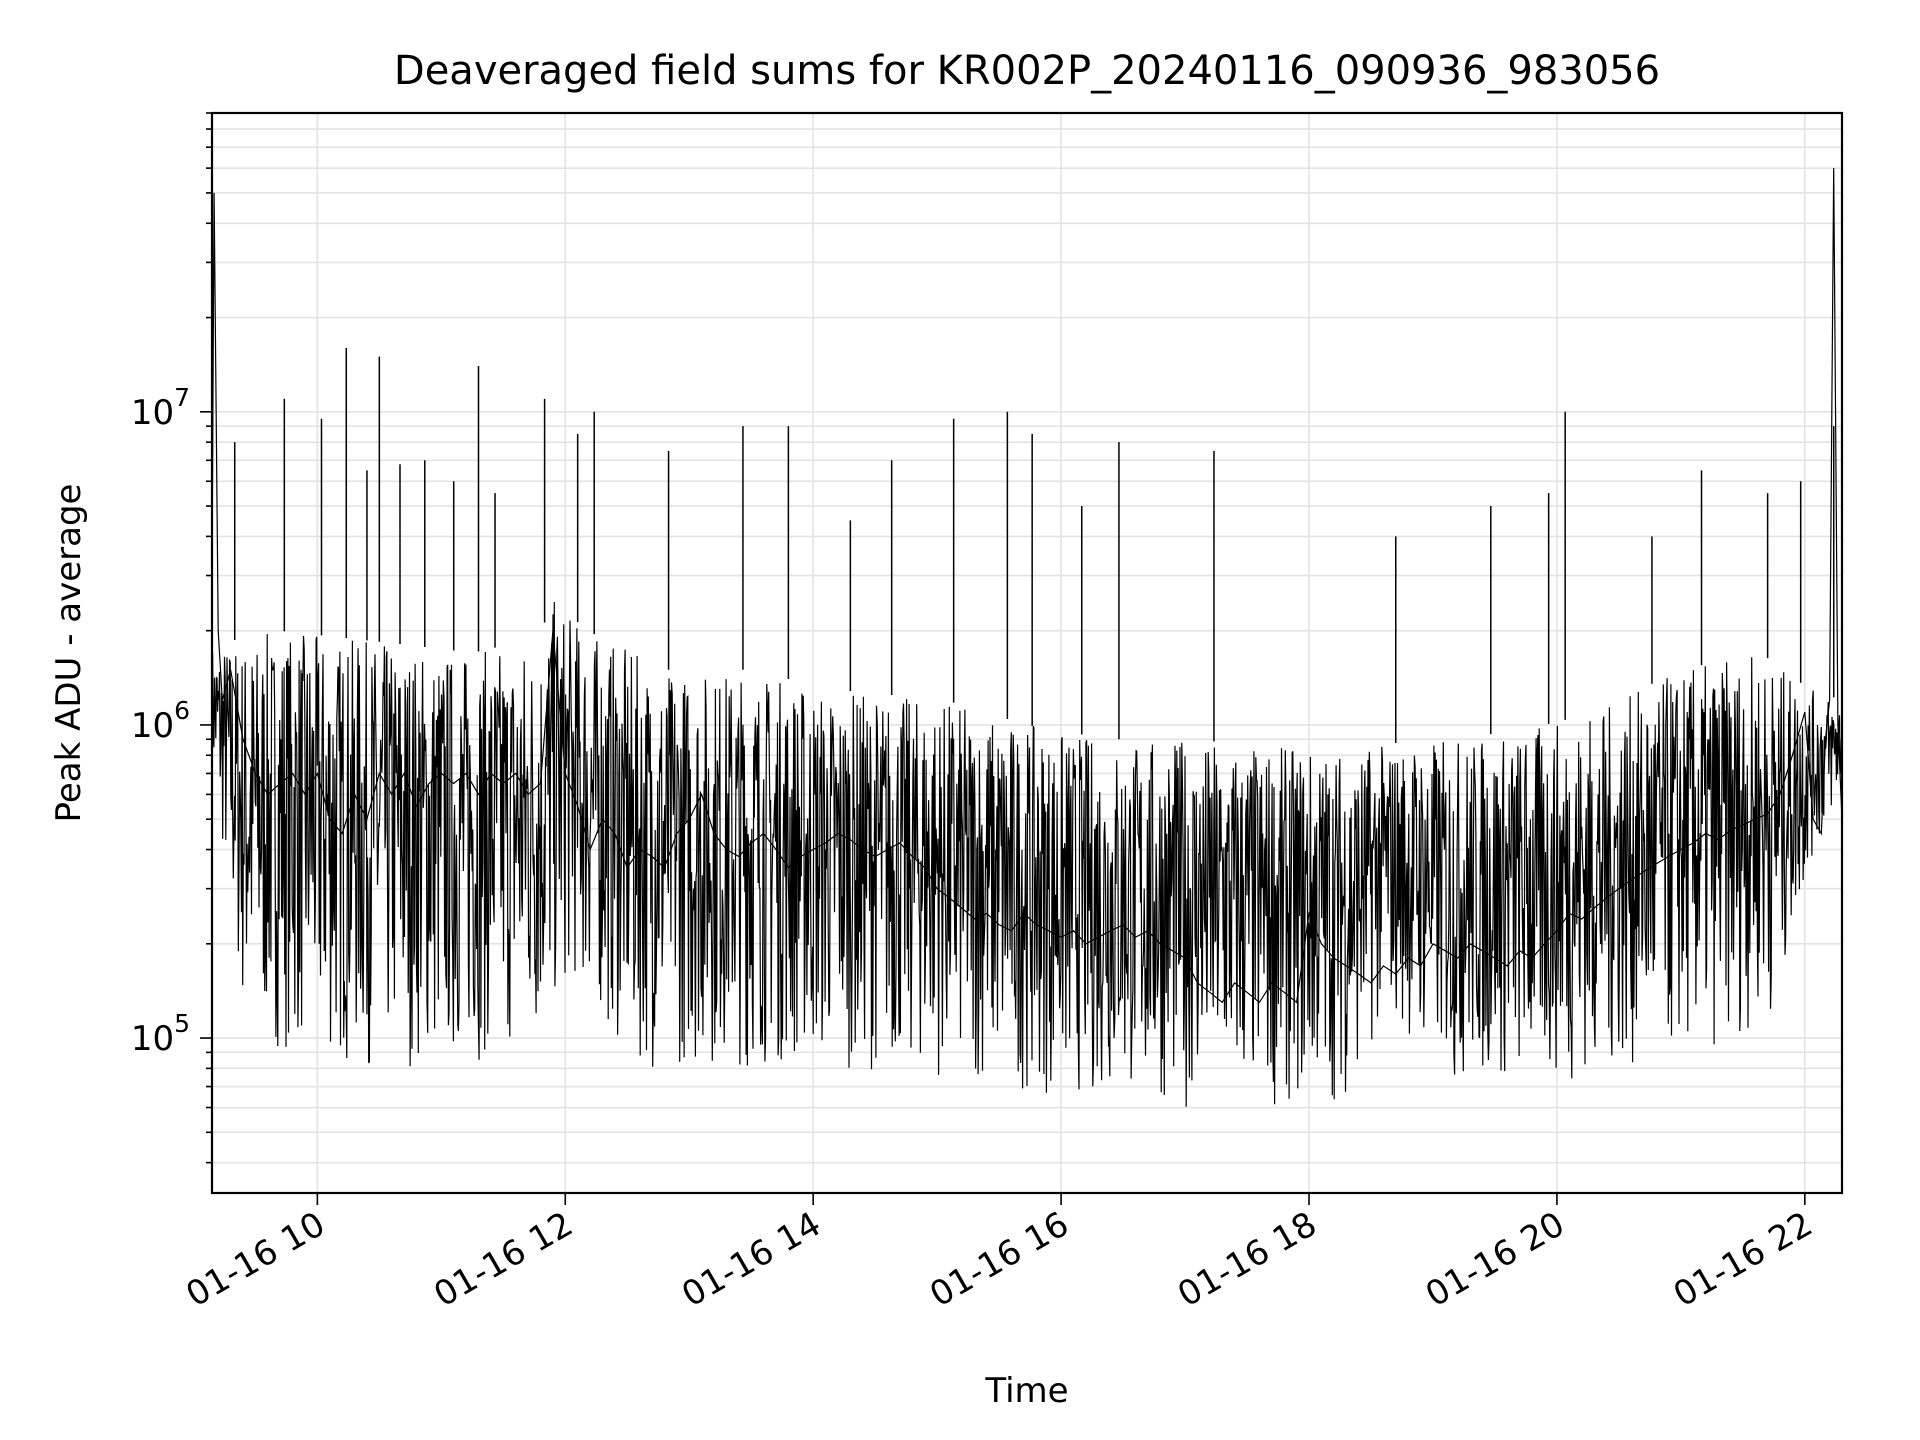 The height and width of the screenshot is (1440, 1920). I want to click on x-axis-label: Time, so click(1026, 1391).